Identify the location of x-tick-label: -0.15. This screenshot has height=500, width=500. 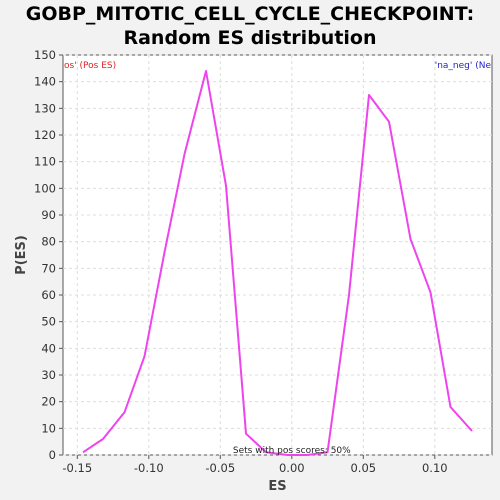
(77, 468).